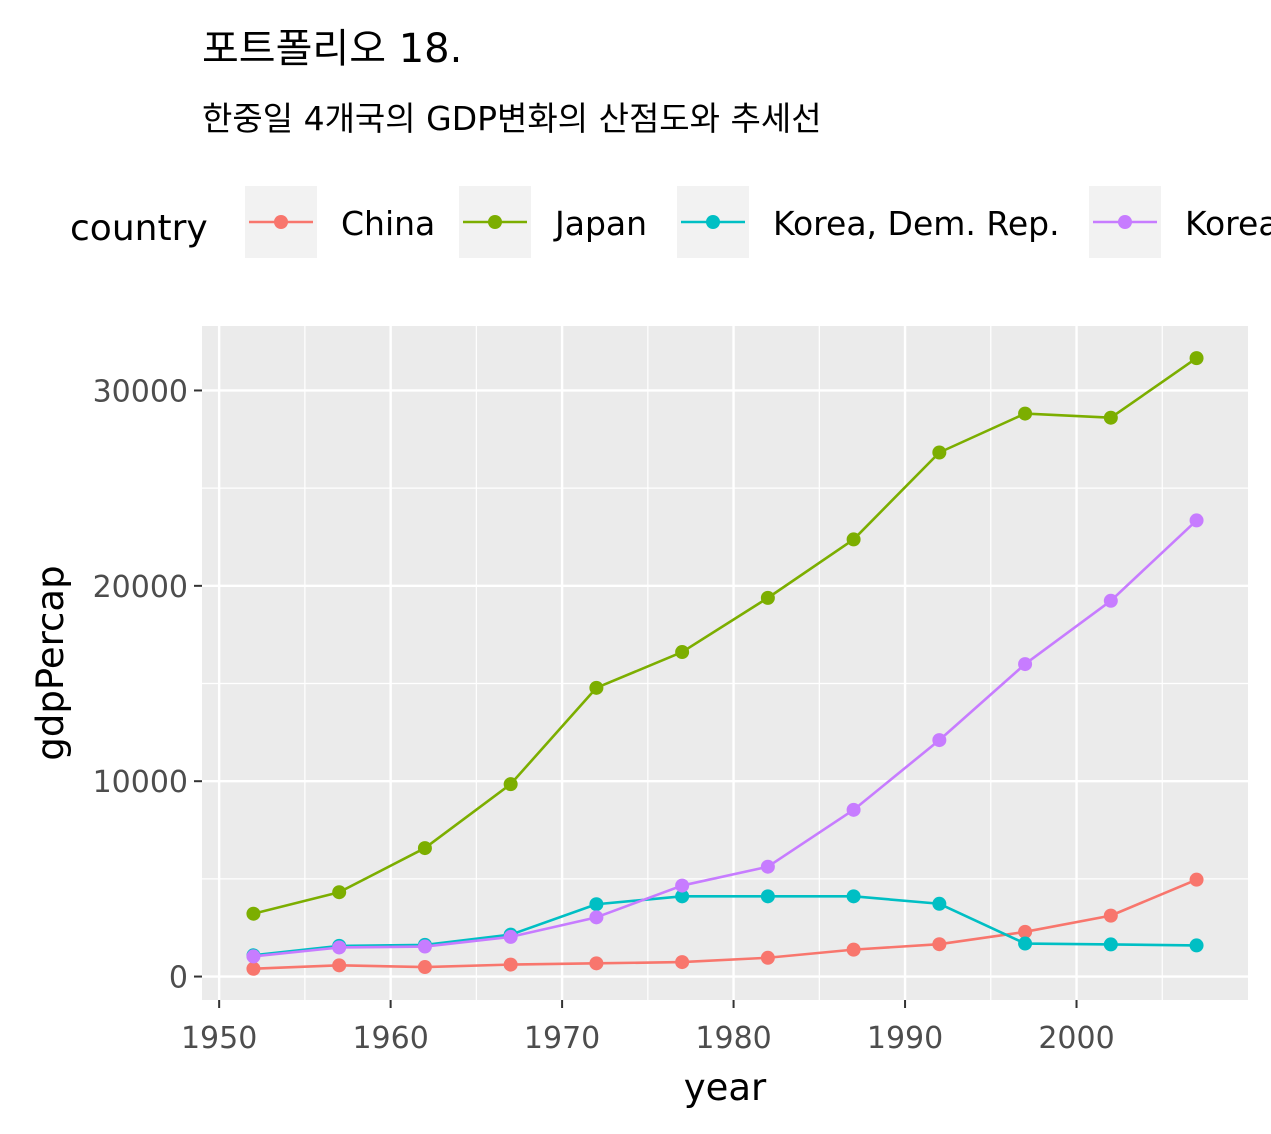  Describe the element at coordinates (733, 1038) in the screenshot. I see `x-tick-label: 1980` at that location.